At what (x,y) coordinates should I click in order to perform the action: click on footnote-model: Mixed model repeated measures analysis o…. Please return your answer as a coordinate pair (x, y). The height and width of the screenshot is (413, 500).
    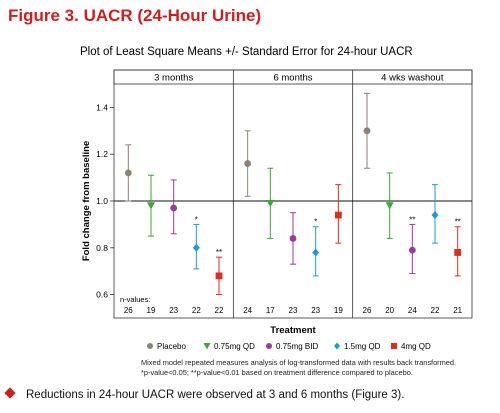
    Looking at the image, I should click on (299, 362).